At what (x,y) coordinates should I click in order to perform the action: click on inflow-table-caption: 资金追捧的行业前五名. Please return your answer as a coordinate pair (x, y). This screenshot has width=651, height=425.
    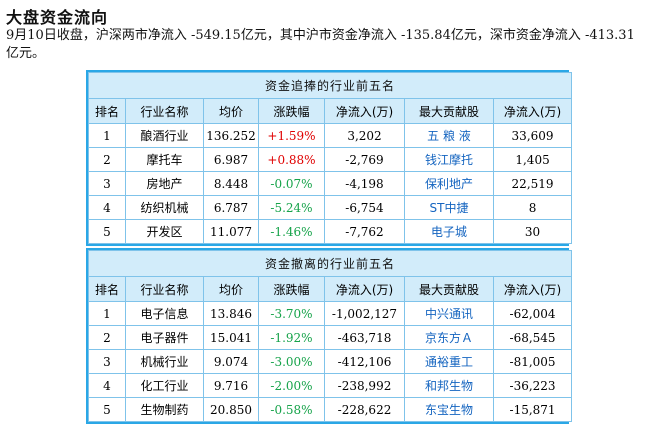
    Looking at the image, I should click on (330, 85).